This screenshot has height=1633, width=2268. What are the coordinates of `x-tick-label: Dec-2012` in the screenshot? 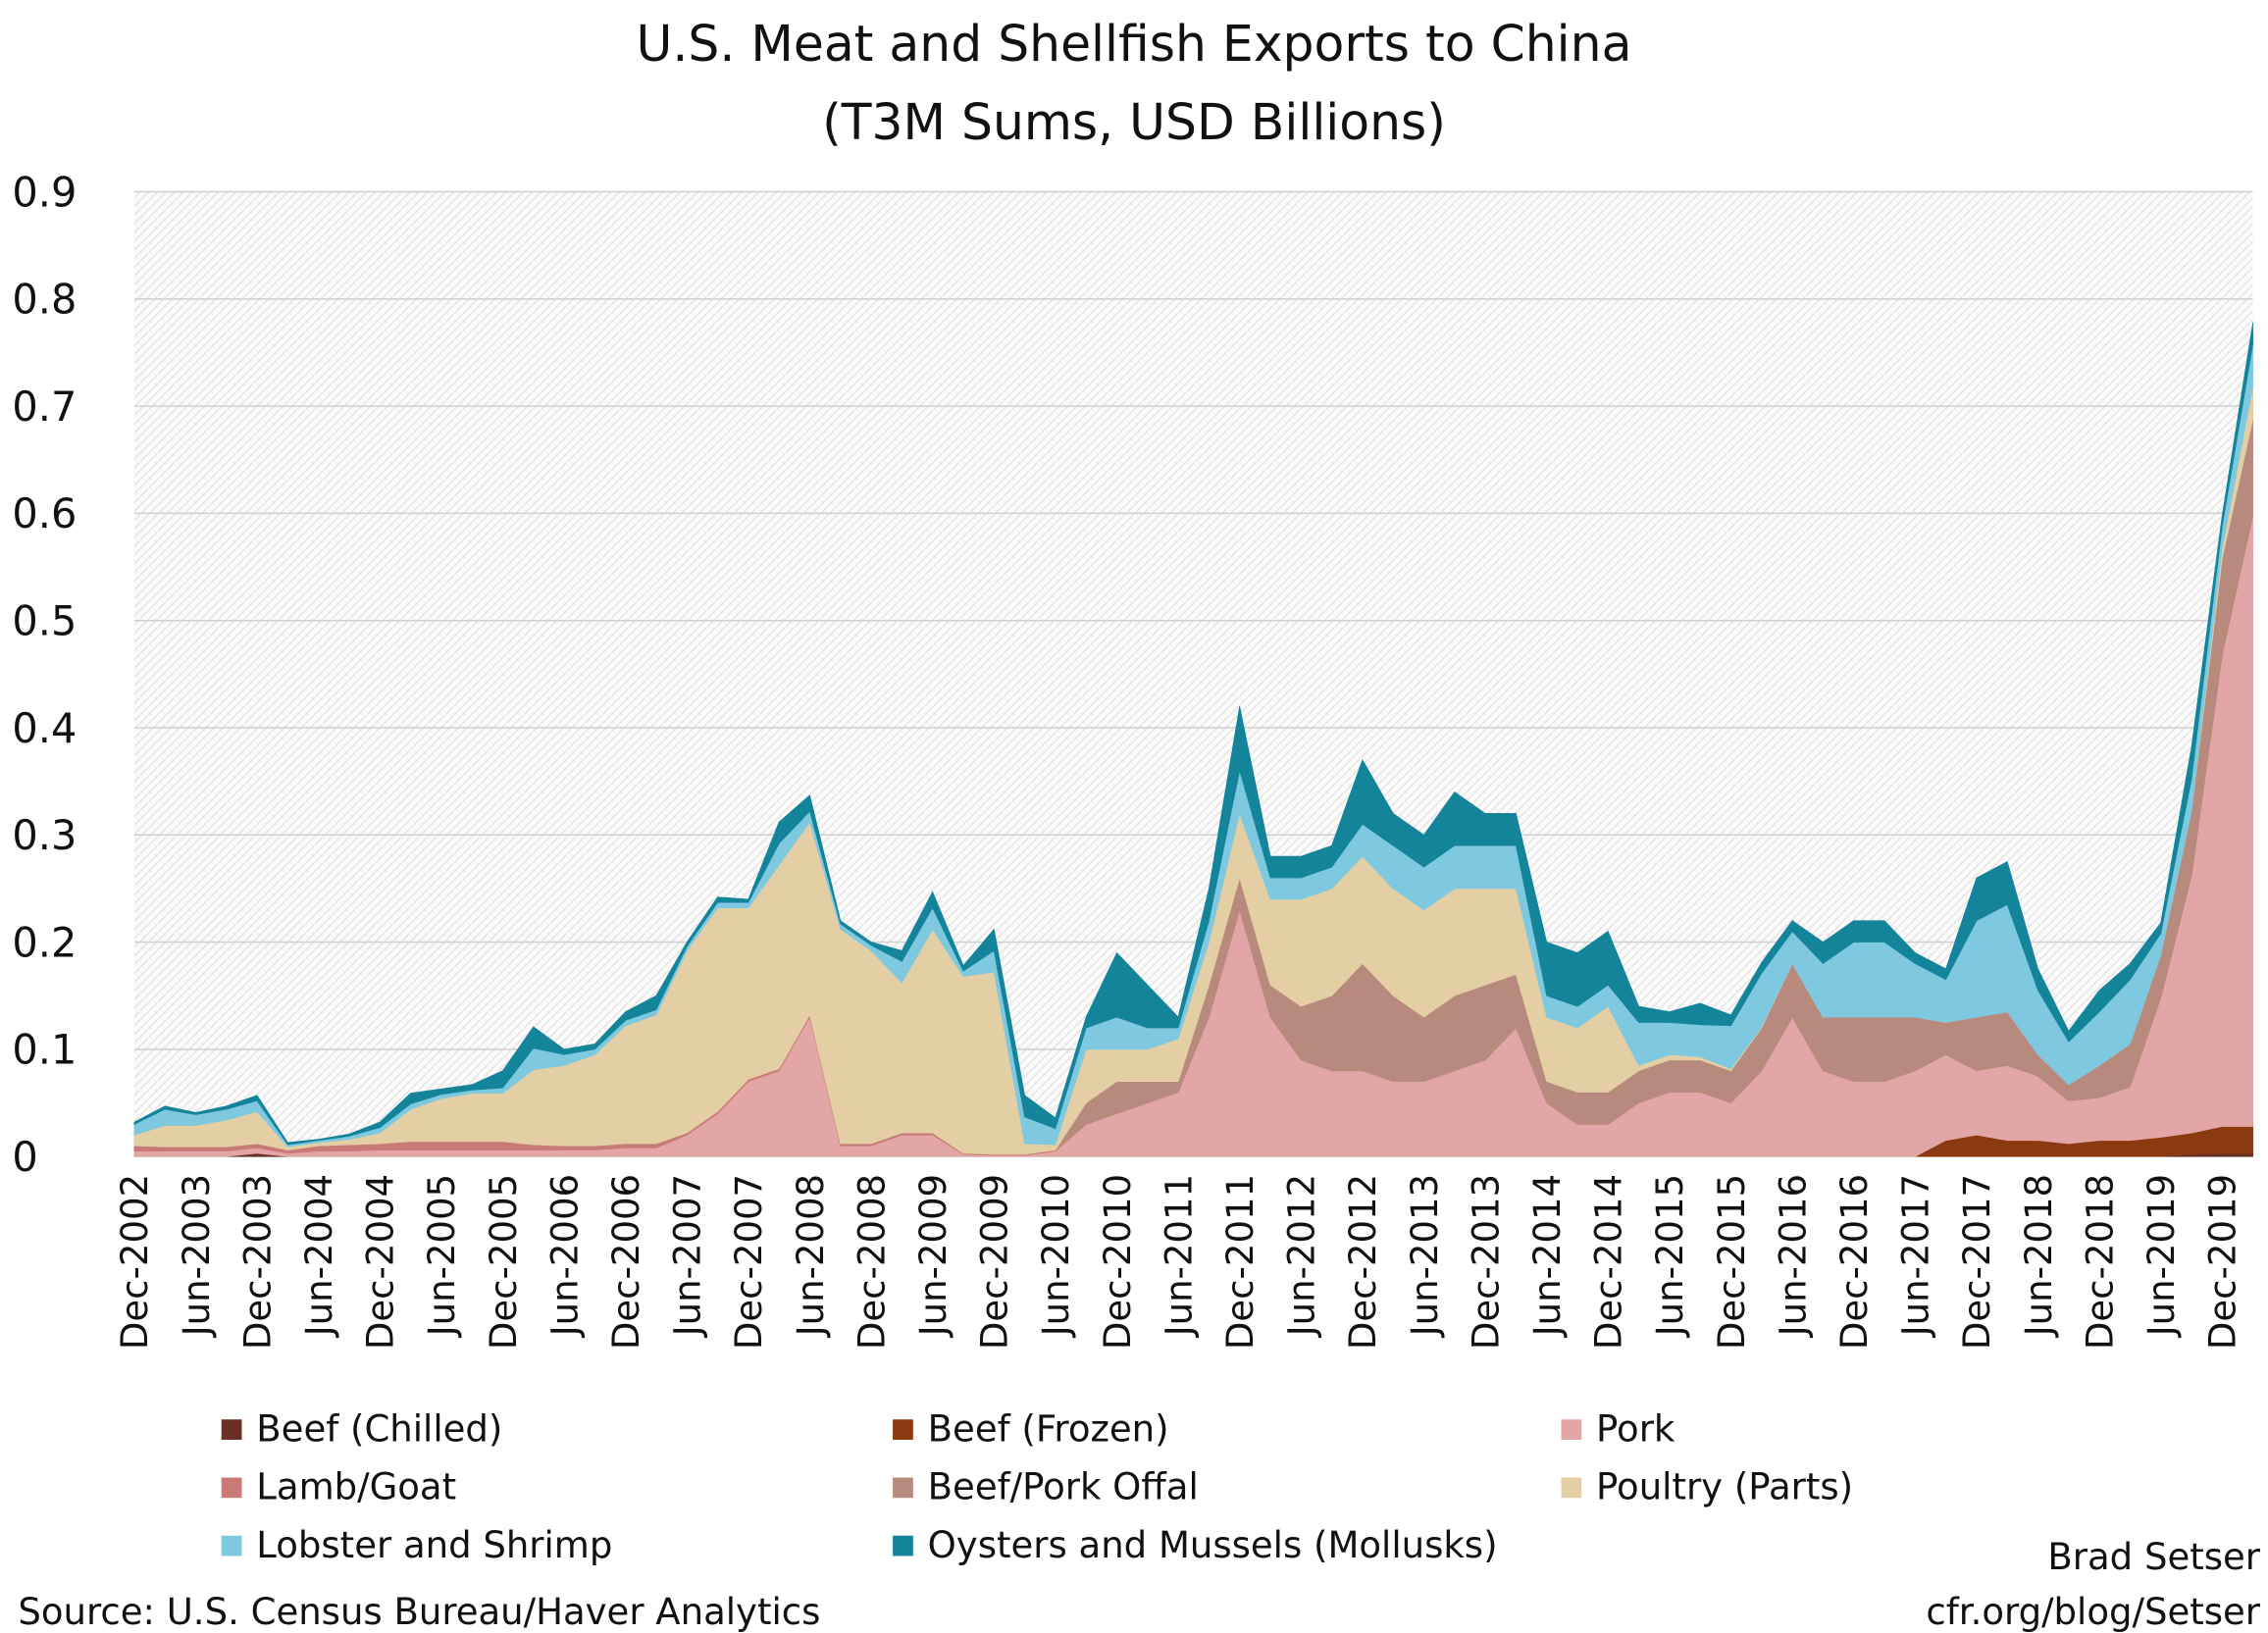 It's located at (1363, 1262).